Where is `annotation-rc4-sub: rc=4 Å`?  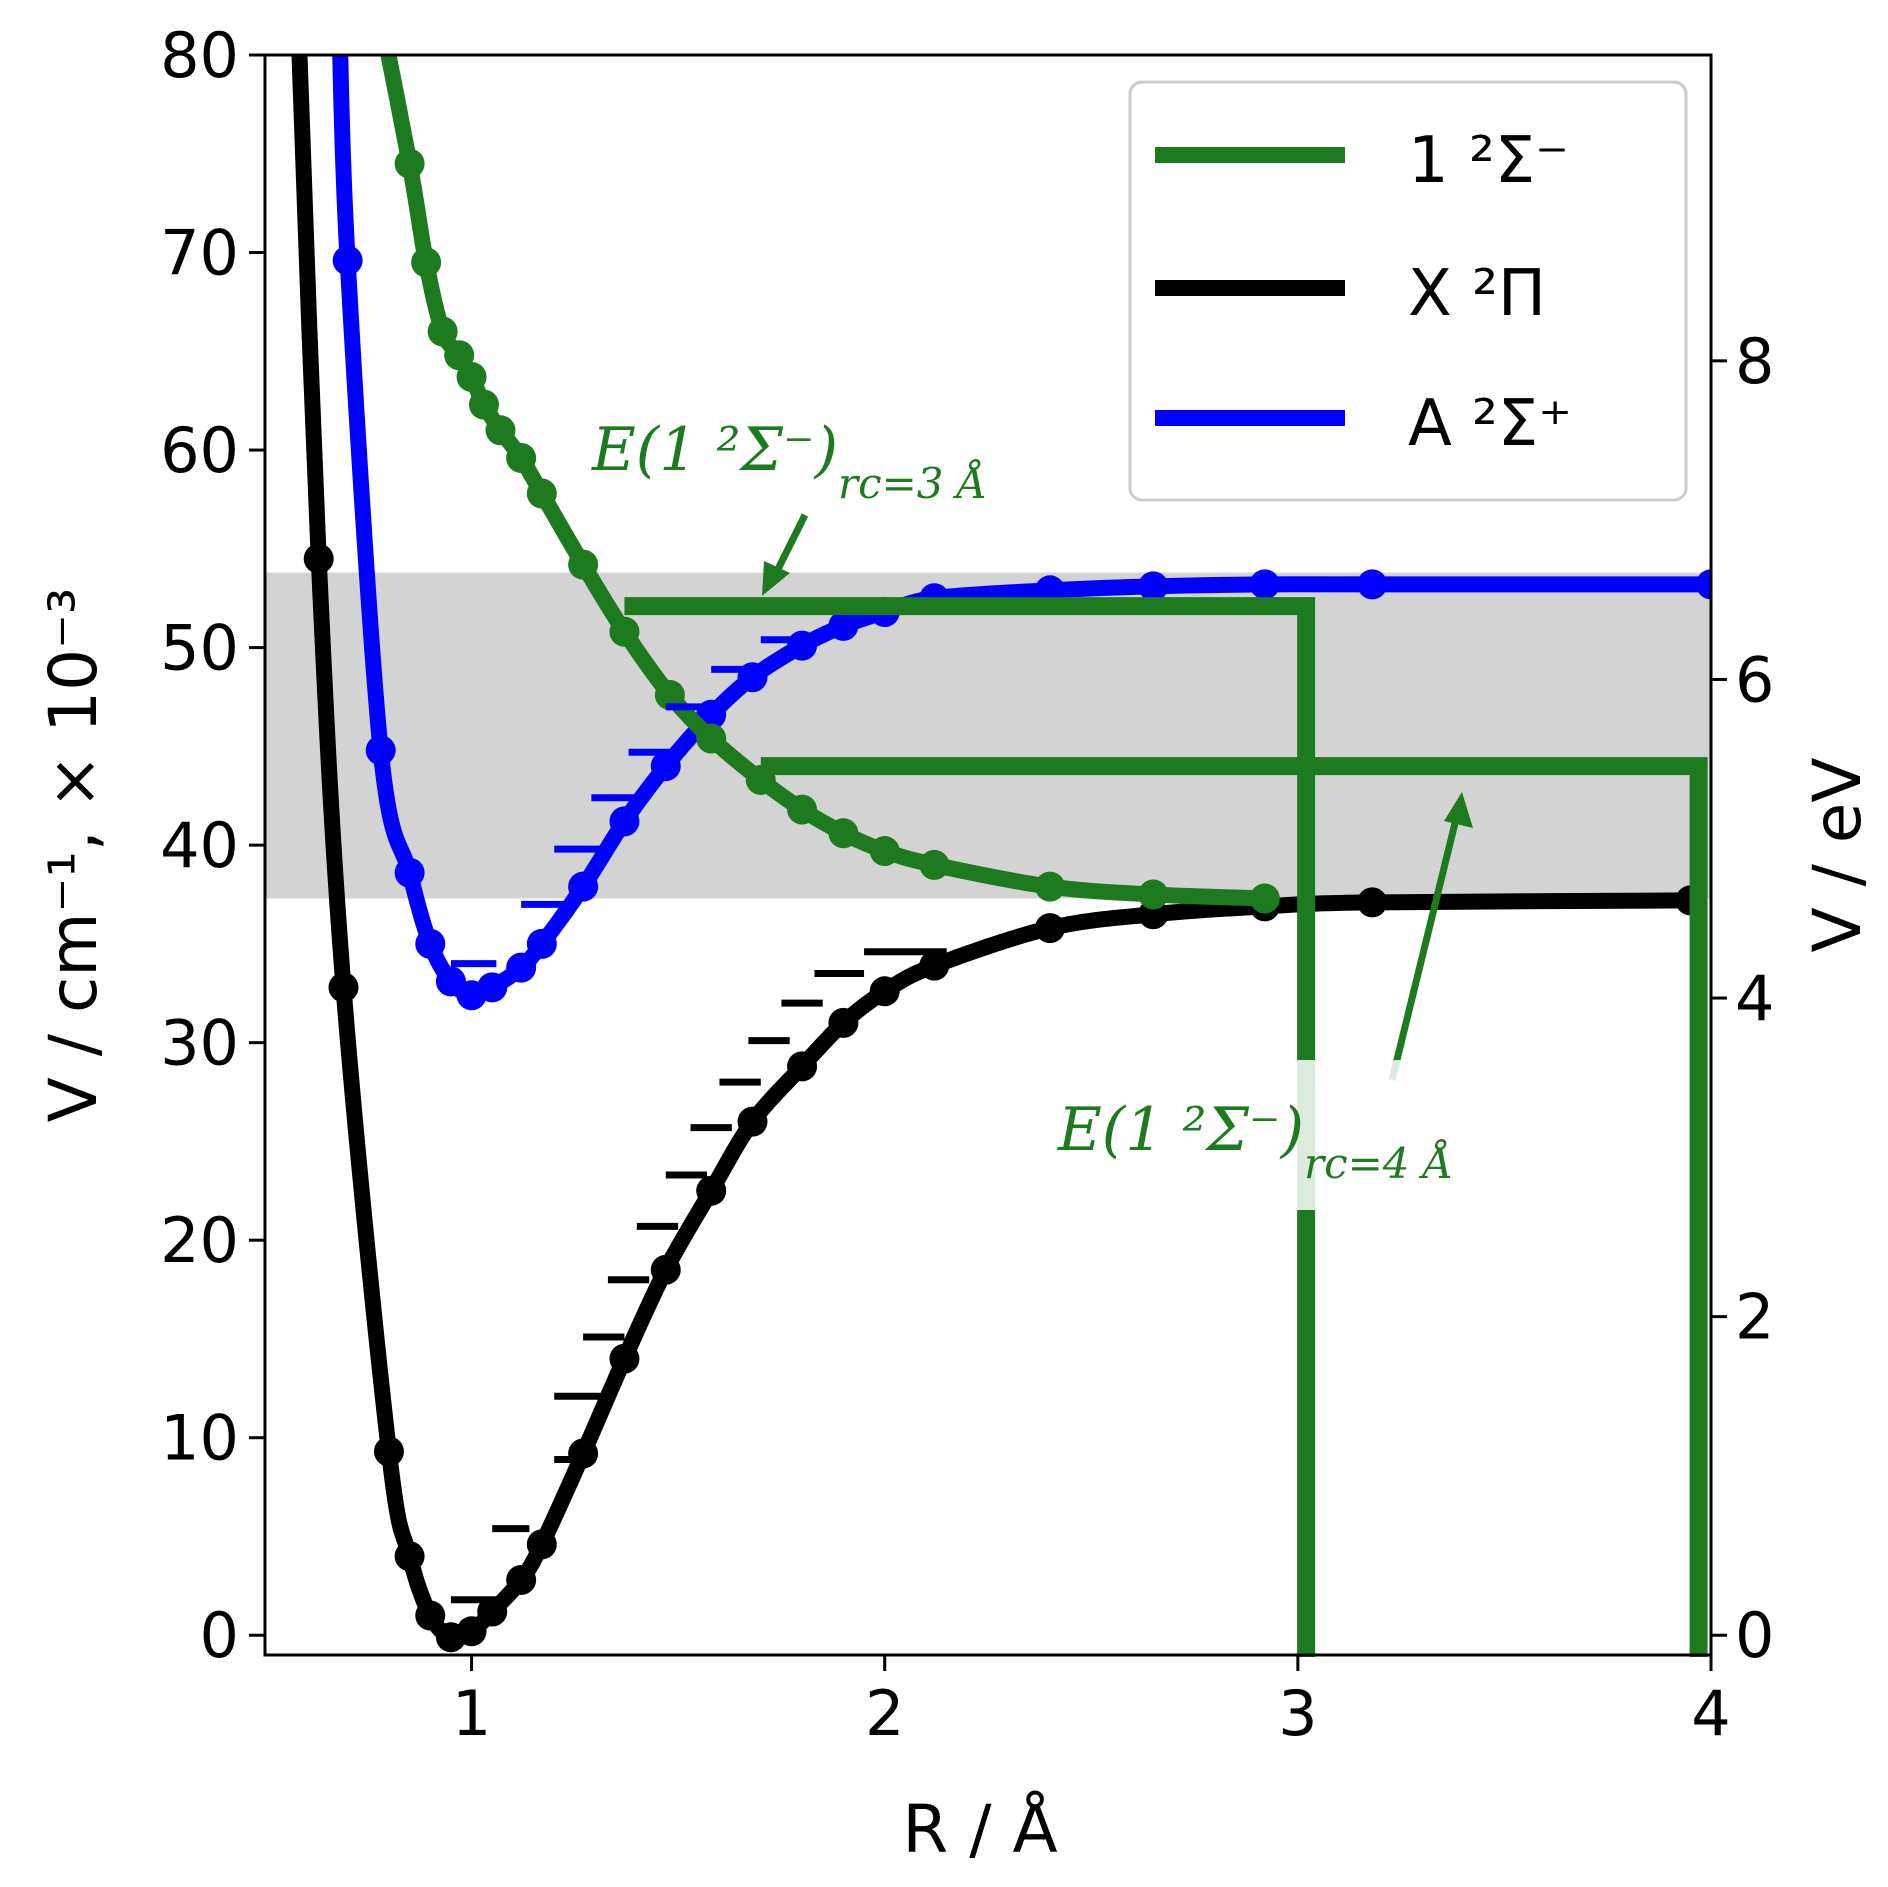 annotation-rc4-sub: rc=4 Å is located at coordinates (1378, 1163).